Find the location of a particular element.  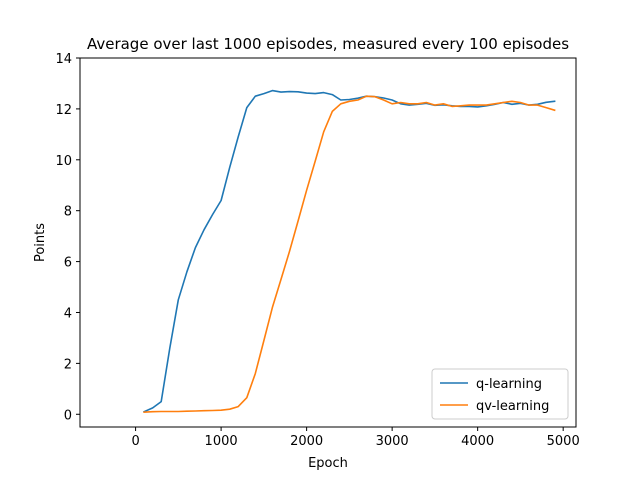

y-tick-label: 0 is located at coordinates (68, 415).